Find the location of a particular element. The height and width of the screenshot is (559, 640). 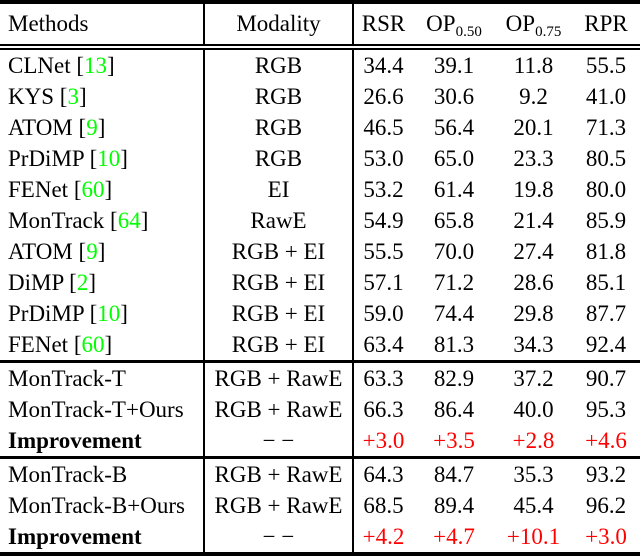

citation-ref: 13 is located at coordinates (96, 65).